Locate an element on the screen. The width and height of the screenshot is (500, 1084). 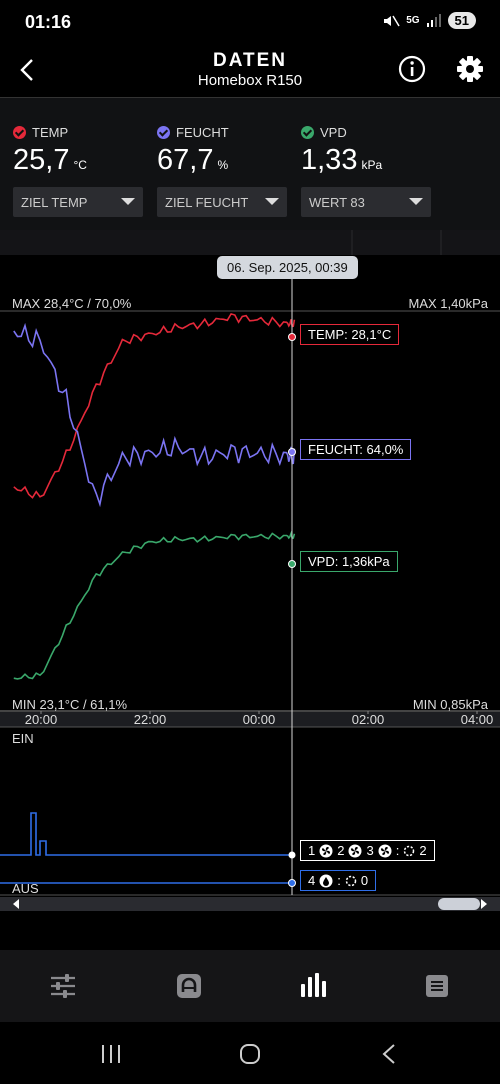
status-time: 01:16 is located at coordinates (48, 22).